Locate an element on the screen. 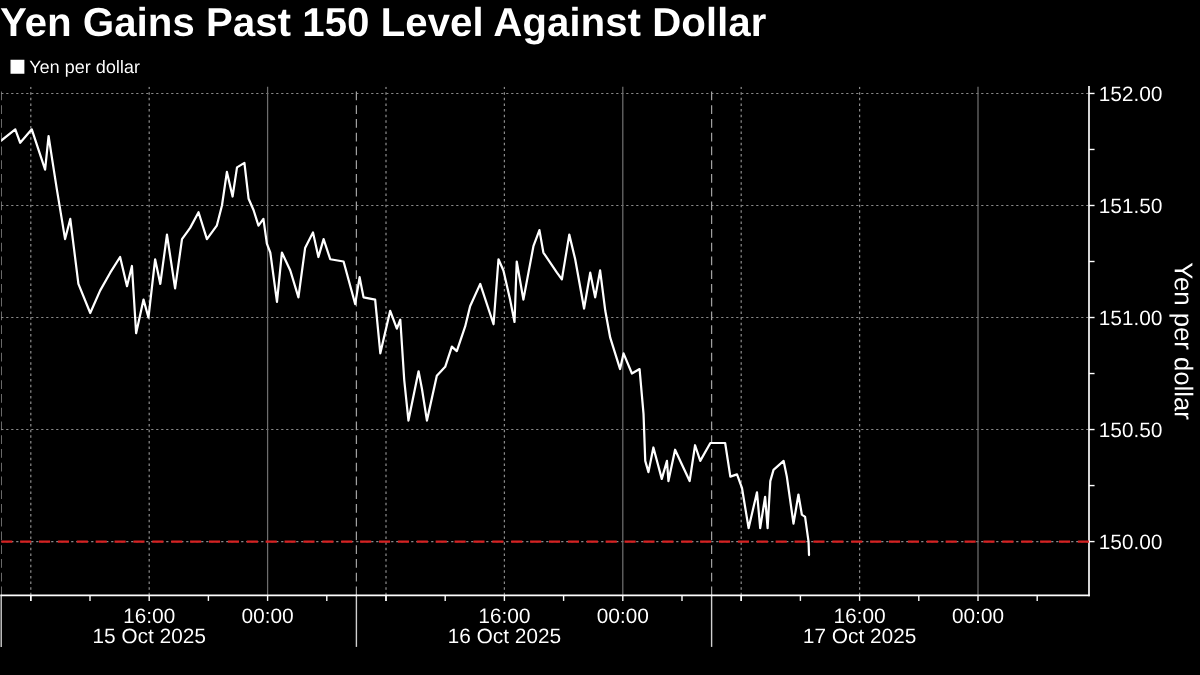 Image resolution: width=1200 pixels, height=675 pixels. y-tick-label: 150.00 is located at coordinates (1131, 542).